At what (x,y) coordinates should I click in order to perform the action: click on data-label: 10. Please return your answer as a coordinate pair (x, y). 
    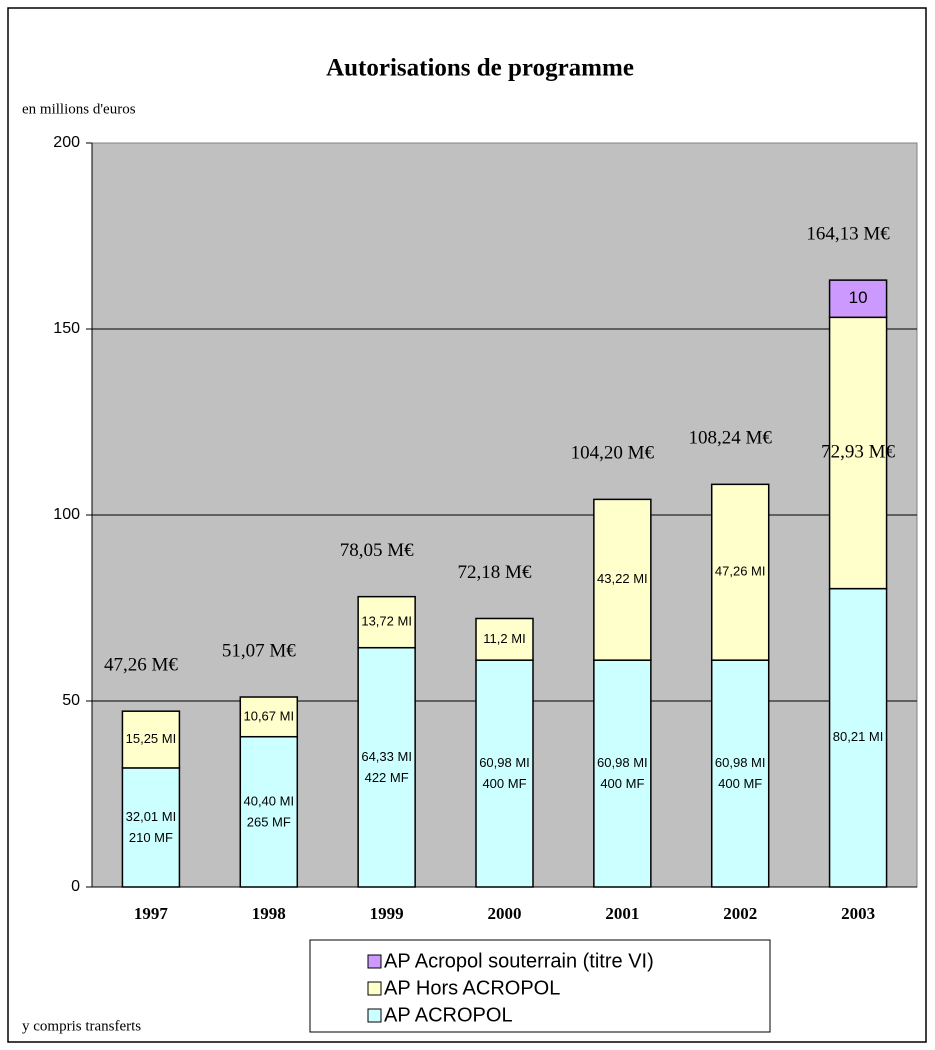
    Looking at the image, I should click on (858, 297).